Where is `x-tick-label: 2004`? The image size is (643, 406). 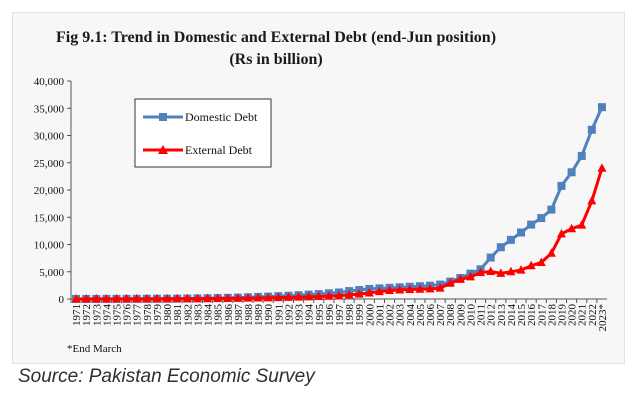
x-tick-label: 2004 is located at coordinates (411, 315).